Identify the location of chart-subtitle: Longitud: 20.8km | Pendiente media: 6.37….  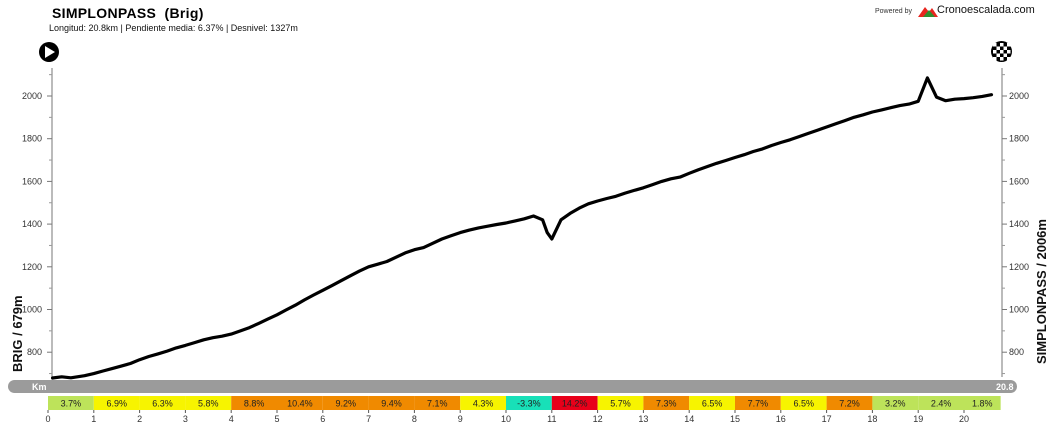
(173, 28).